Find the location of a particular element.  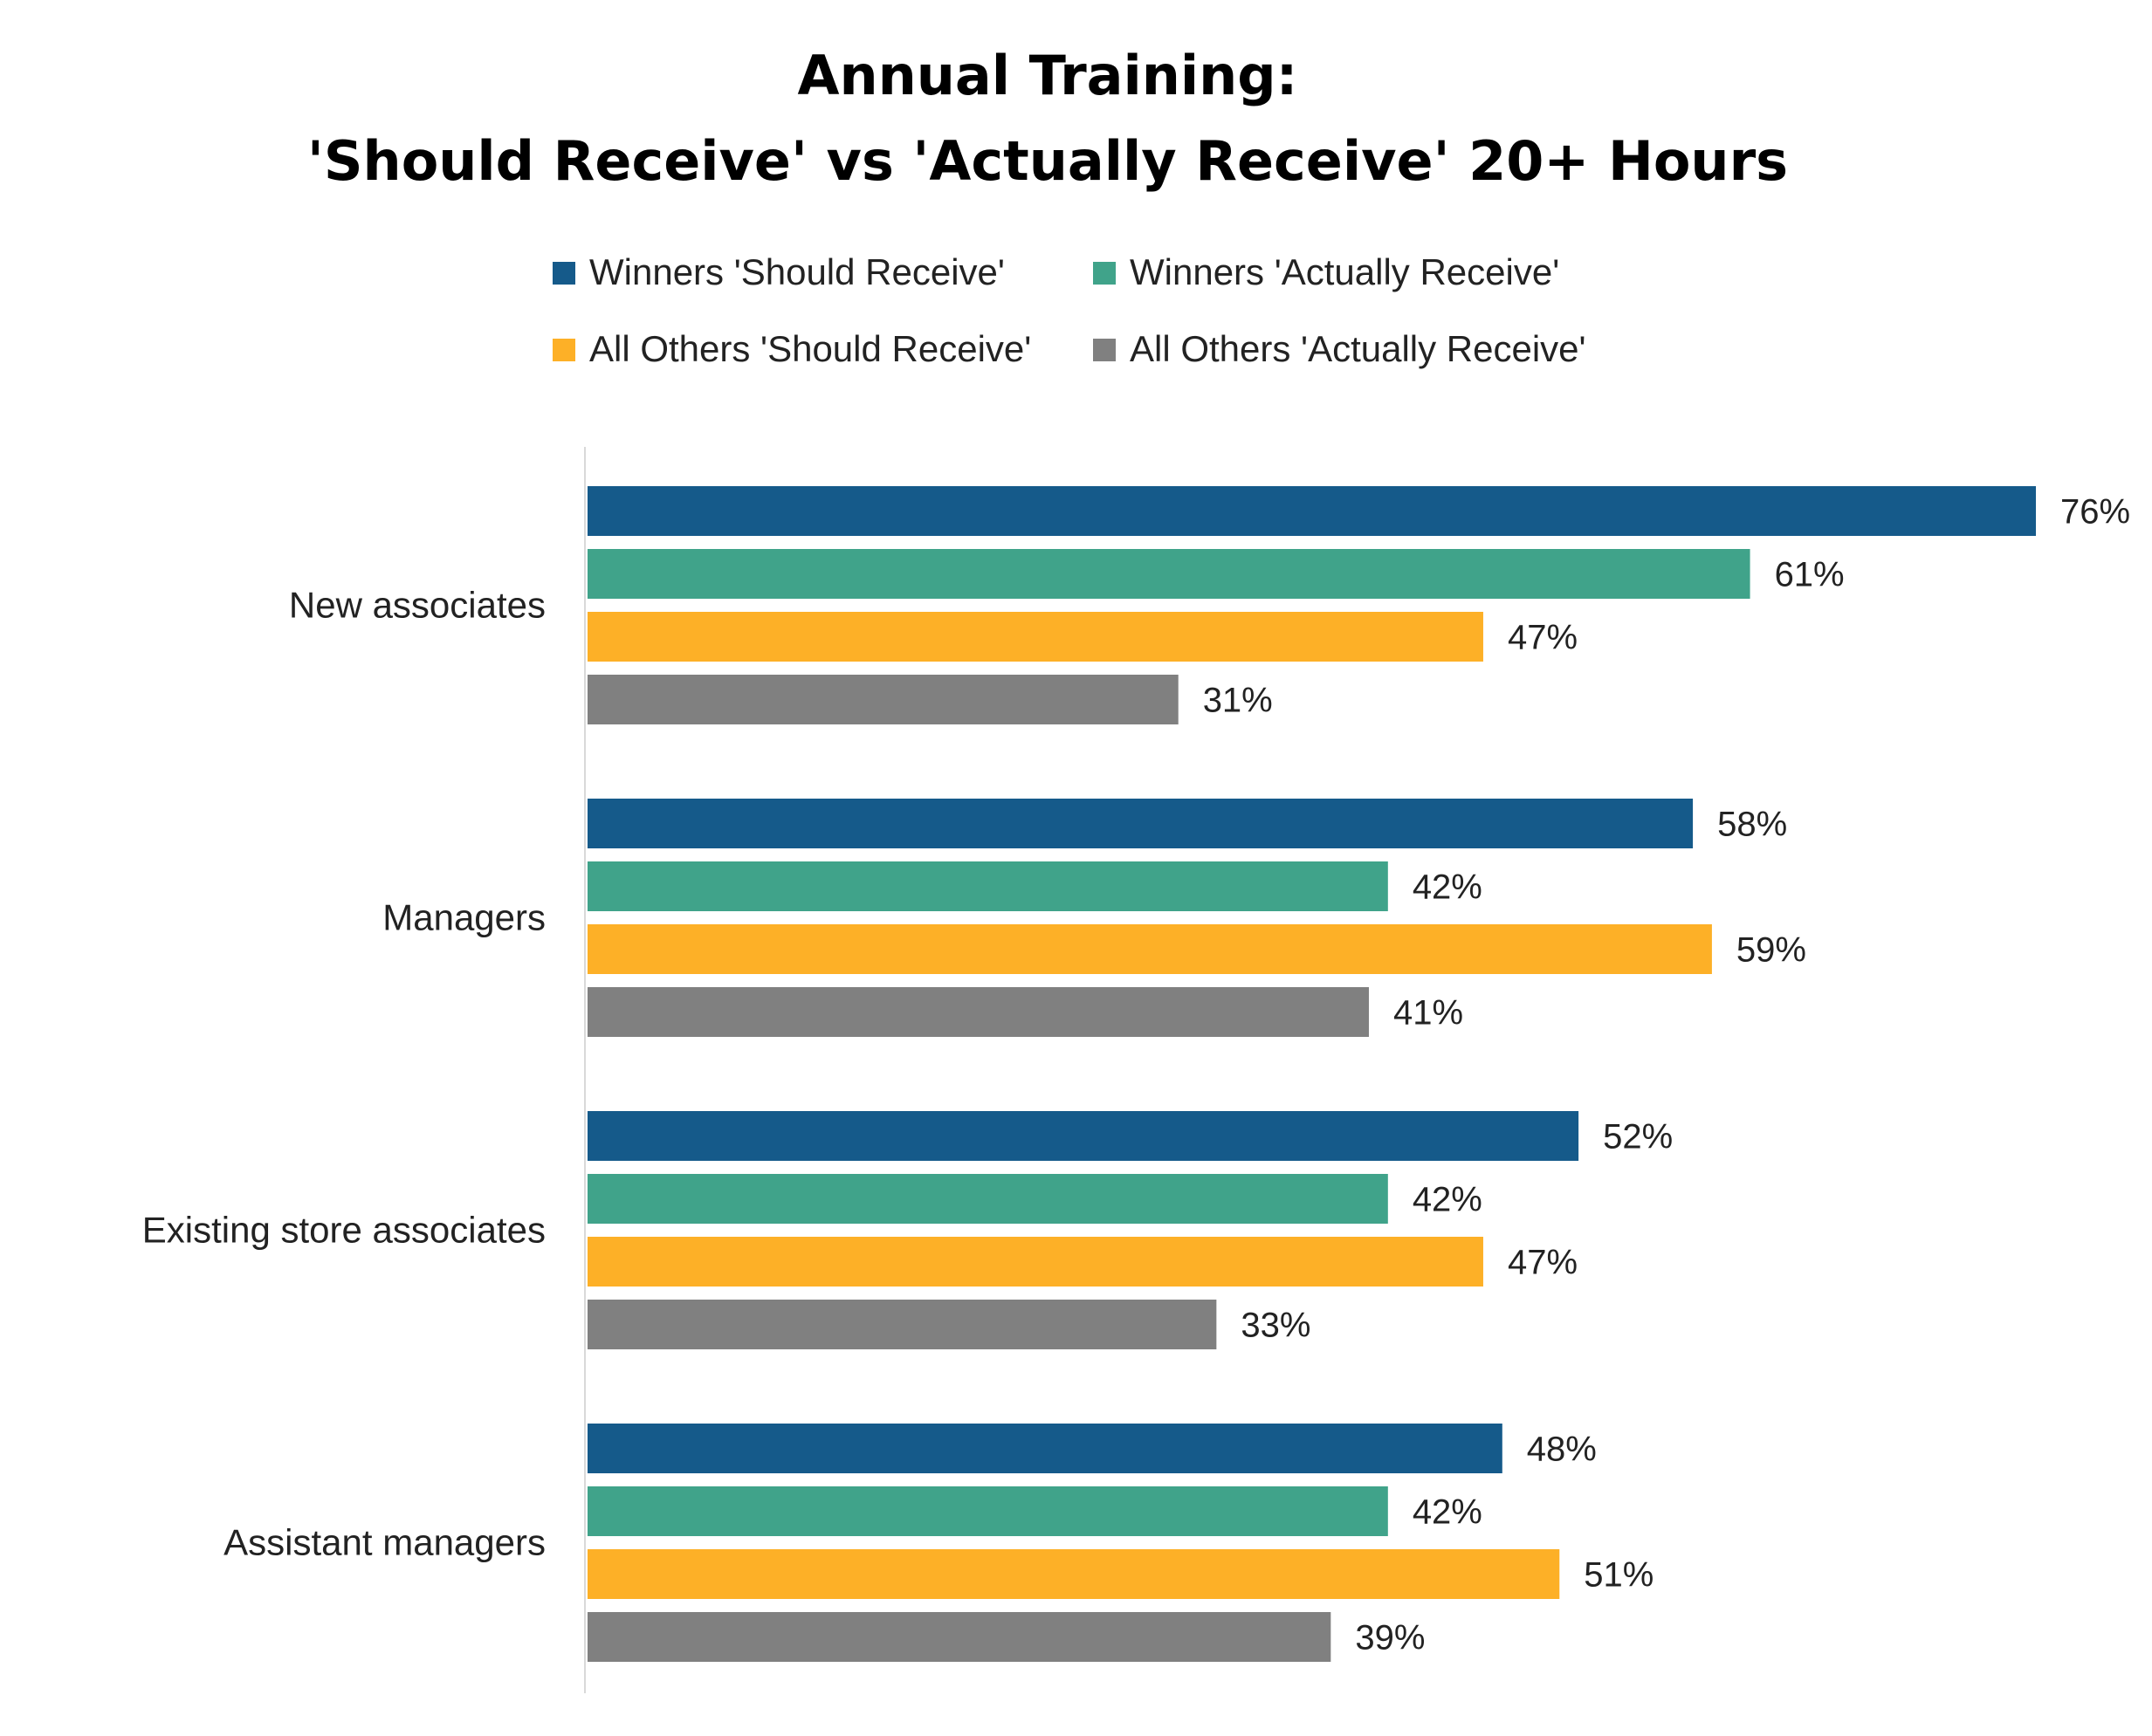

legend-label-1: Winners 'Actually Receive' is located at coordinates (1344, 271).